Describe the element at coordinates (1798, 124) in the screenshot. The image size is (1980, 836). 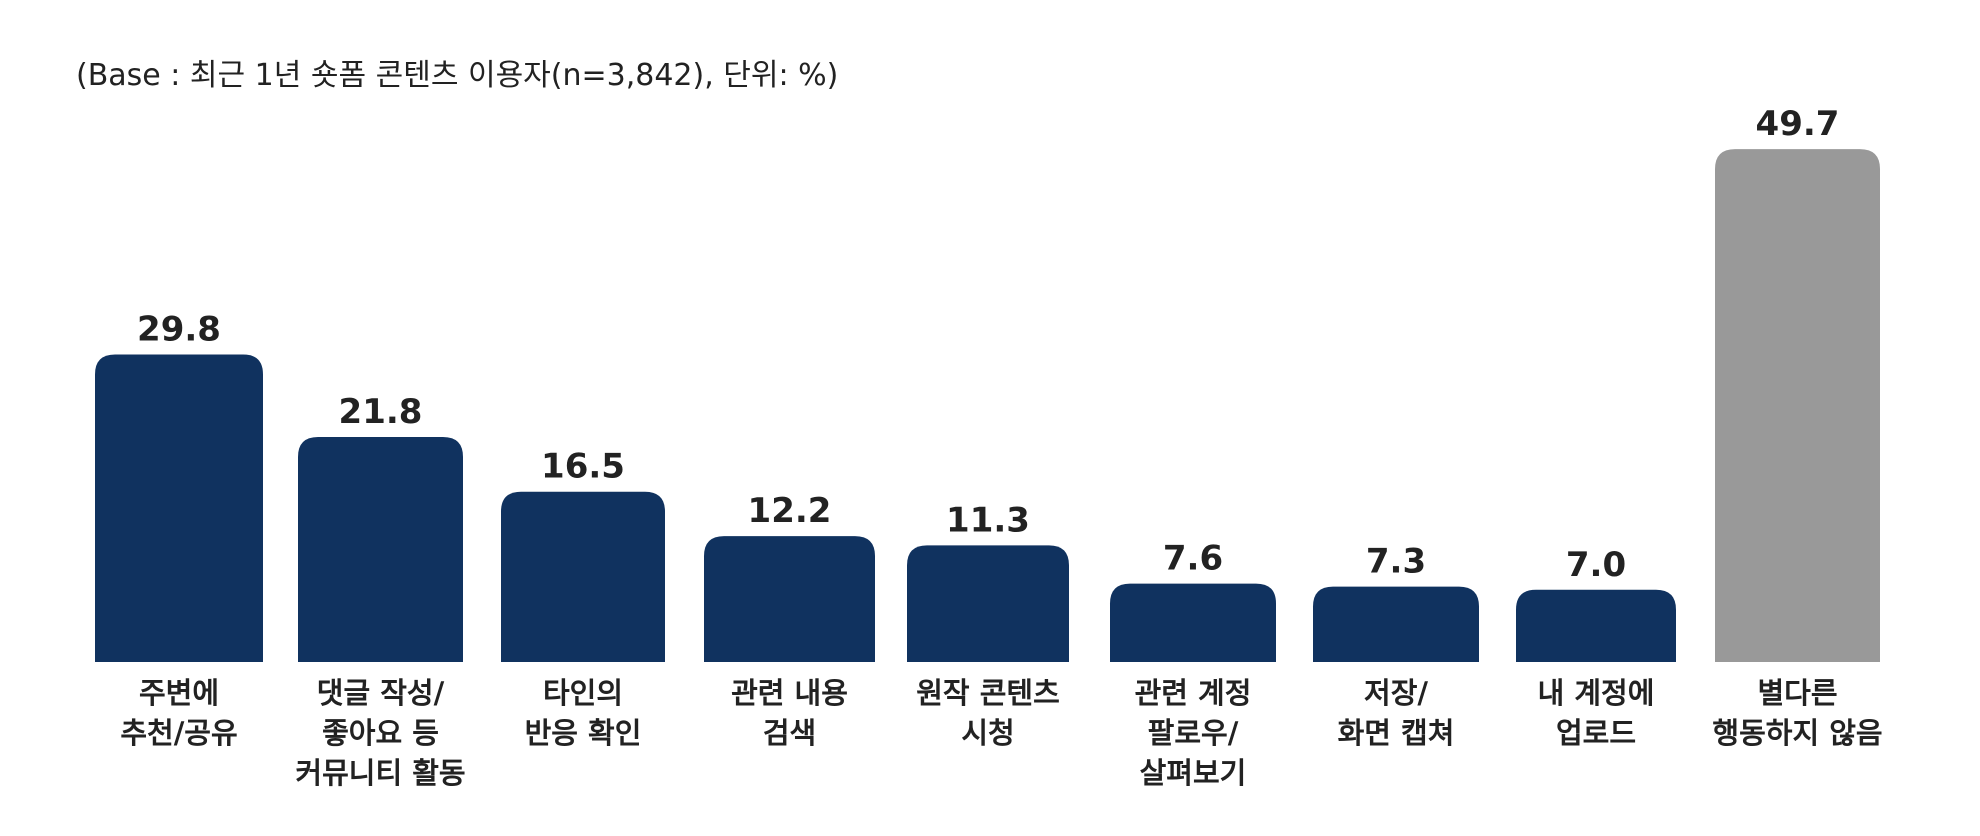
I see `bar-value-label-9: 49.7` at that location.